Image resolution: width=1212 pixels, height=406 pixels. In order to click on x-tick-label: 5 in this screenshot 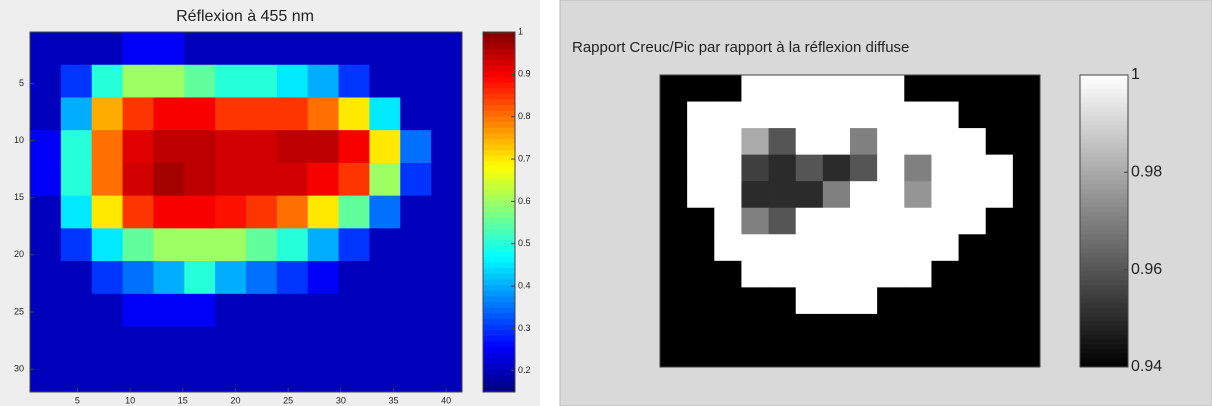, I will do `click(77, 400)`.